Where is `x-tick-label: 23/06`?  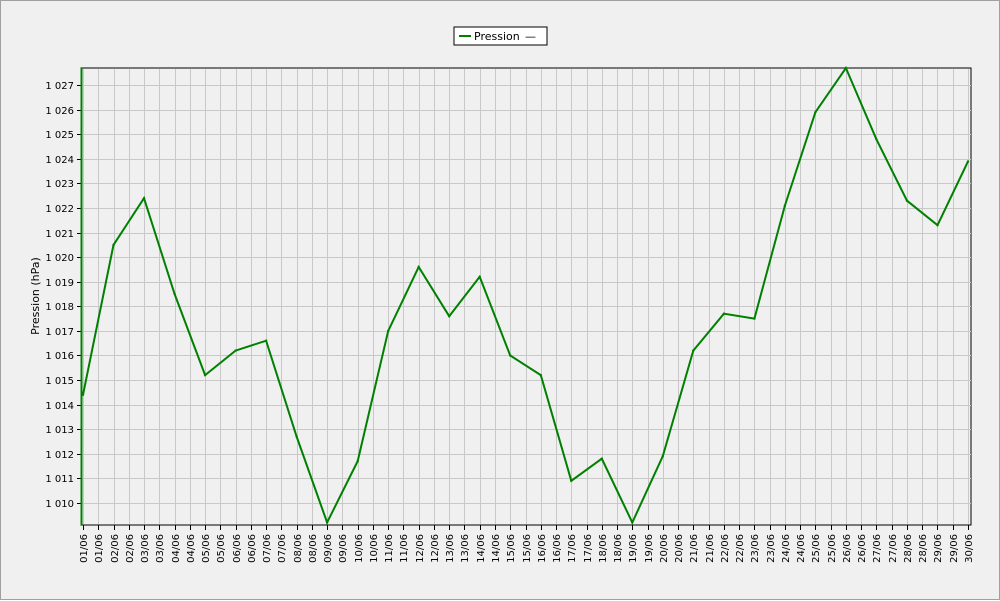
x-tick-label: 23/06 is located at coordinates (771, 548).